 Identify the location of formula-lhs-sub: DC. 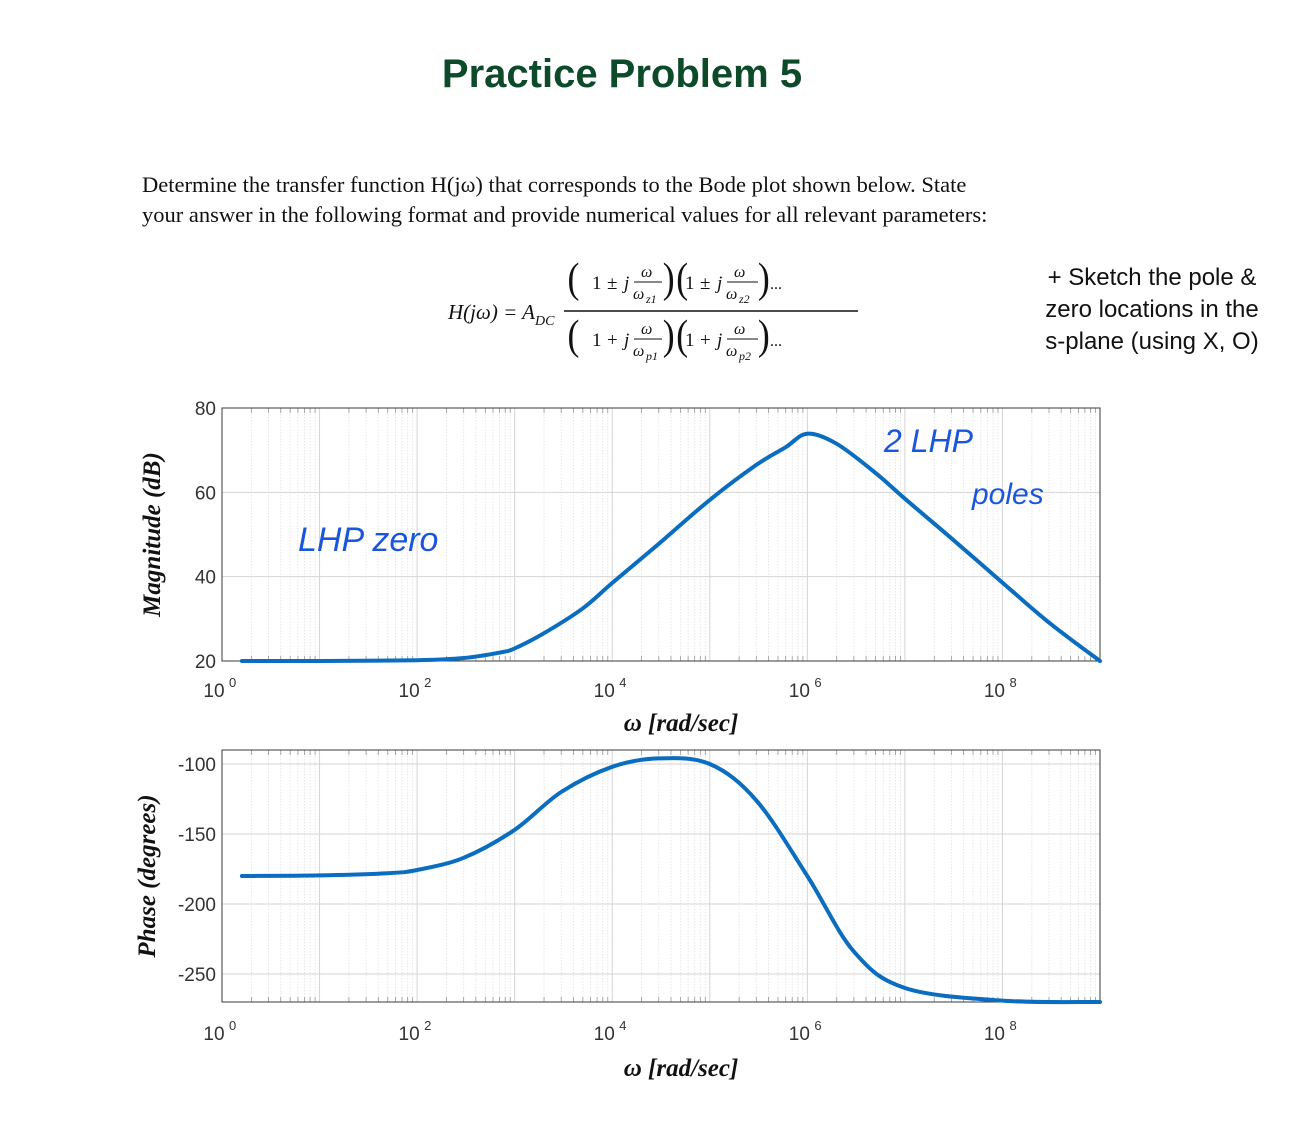
(544, 321).